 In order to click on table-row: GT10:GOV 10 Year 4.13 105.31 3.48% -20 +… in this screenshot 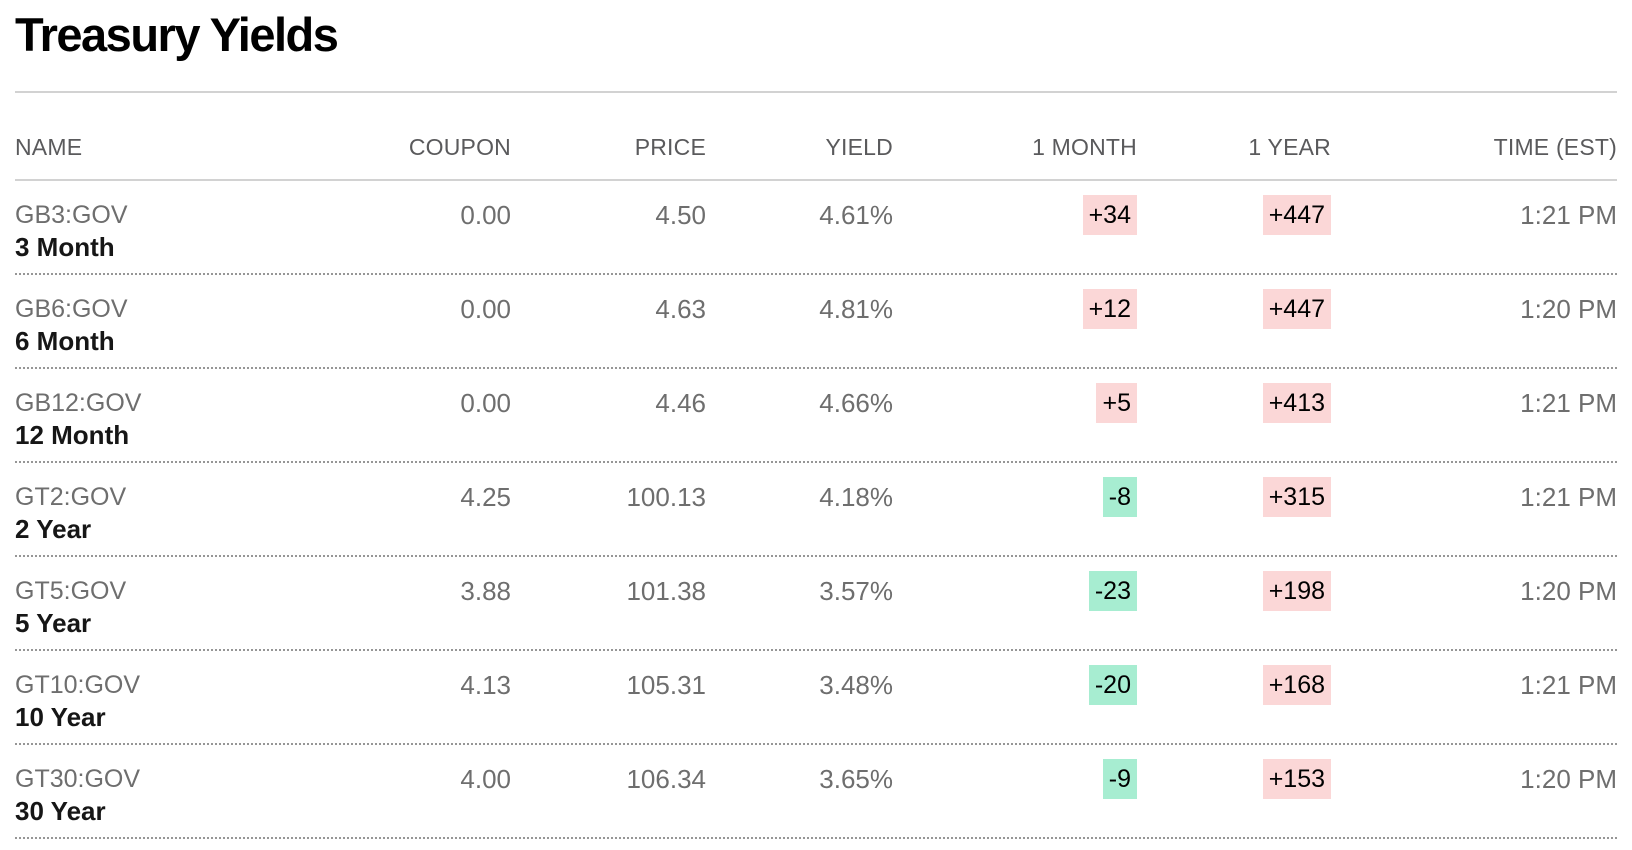, I will do `click(816, 698)`.